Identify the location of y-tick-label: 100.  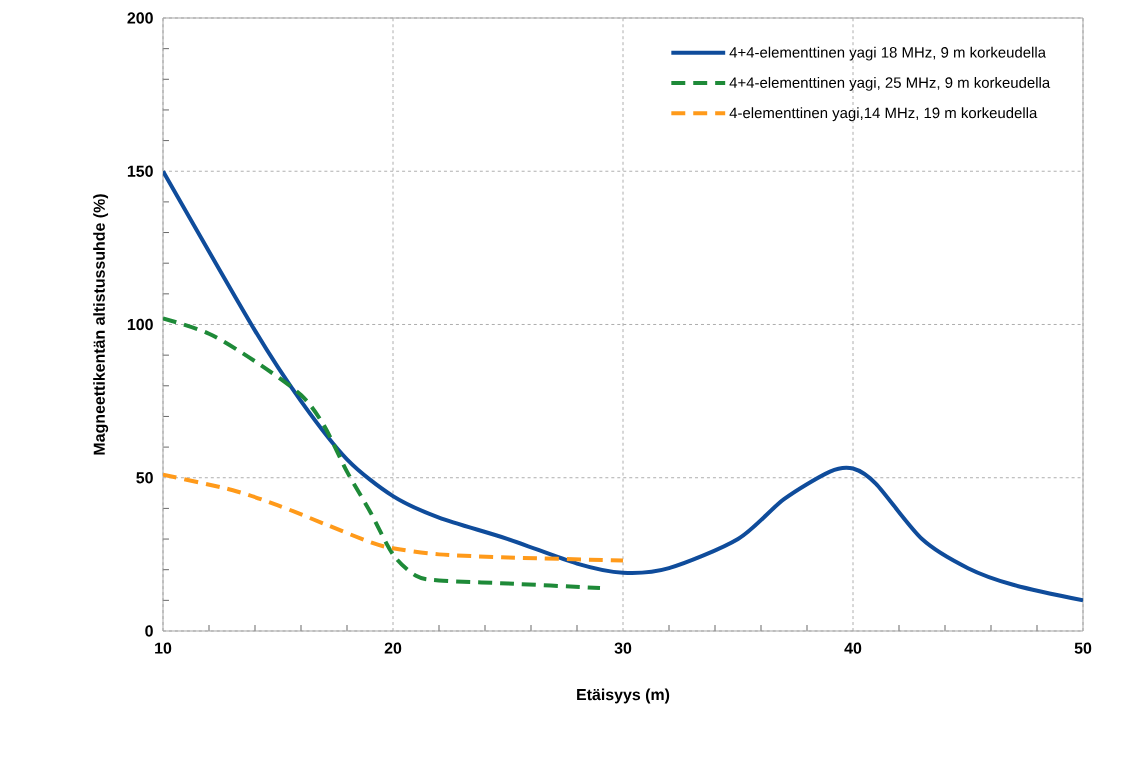
(140, 324).